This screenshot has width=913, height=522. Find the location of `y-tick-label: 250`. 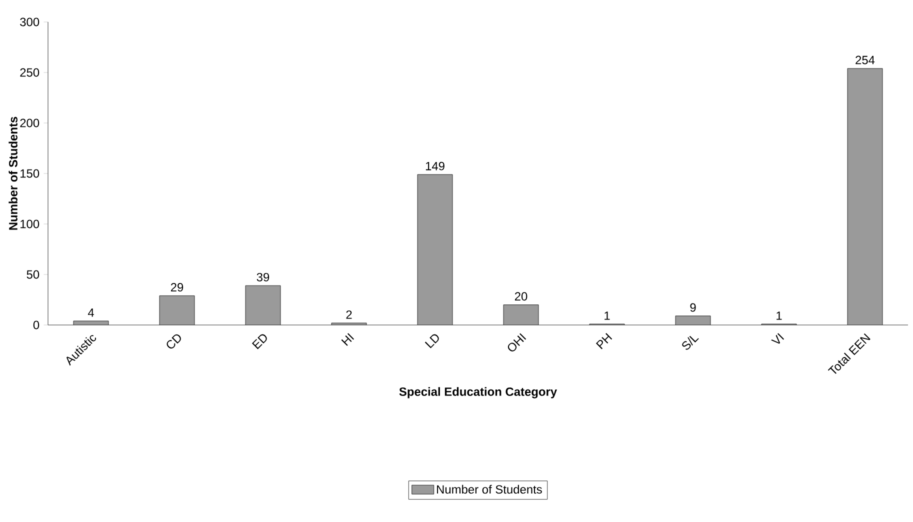

y-tick-label: 250 is located at coordinates (30, 72).